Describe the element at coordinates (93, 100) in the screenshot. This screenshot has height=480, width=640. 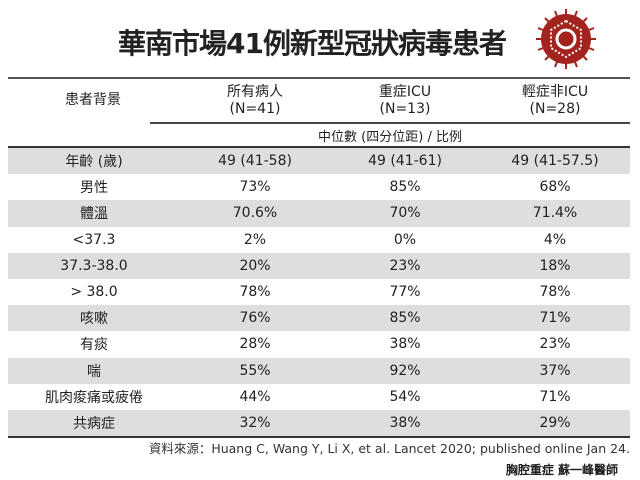
I see `header-background: 患者背景` at that location.